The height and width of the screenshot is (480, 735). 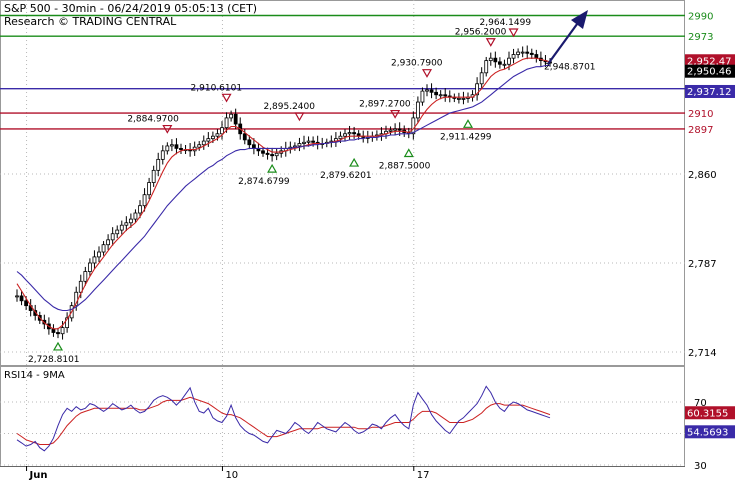 I want to click on x-tick-label: 17, so click(x=423, y=475).